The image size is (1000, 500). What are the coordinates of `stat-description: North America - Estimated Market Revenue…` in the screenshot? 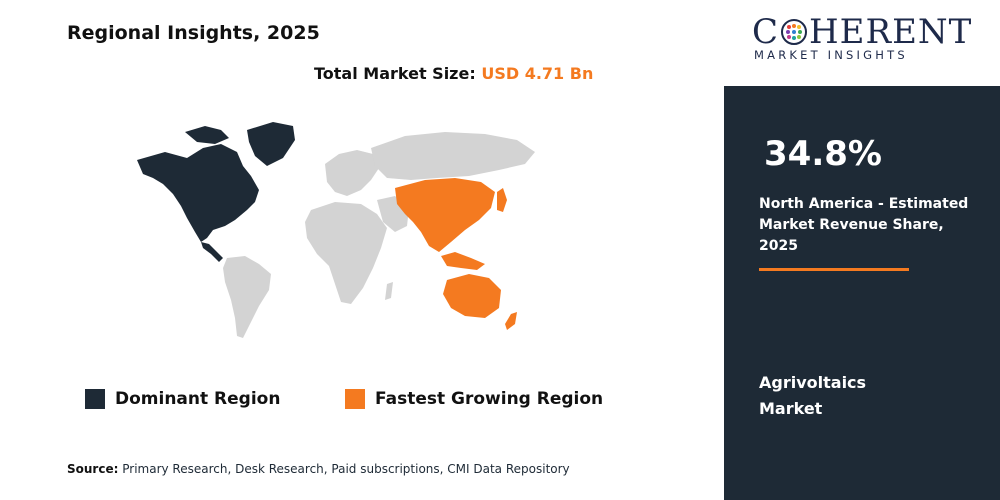 It's located at (864, 225).